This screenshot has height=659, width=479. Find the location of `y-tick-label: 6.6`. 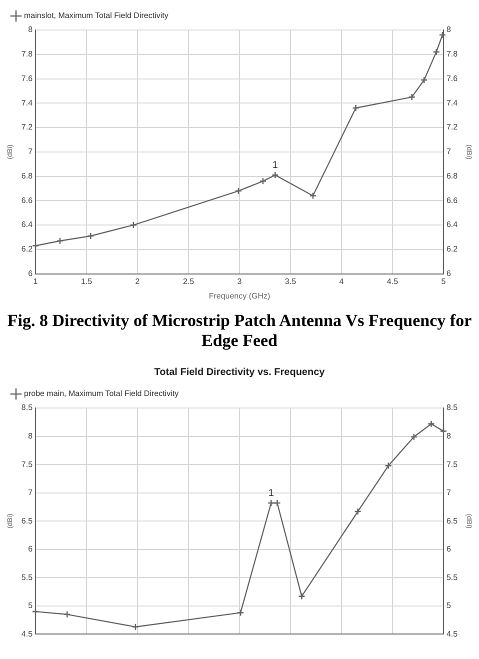

y-tick-label: 6.6 is located at coordinates (27, 200).